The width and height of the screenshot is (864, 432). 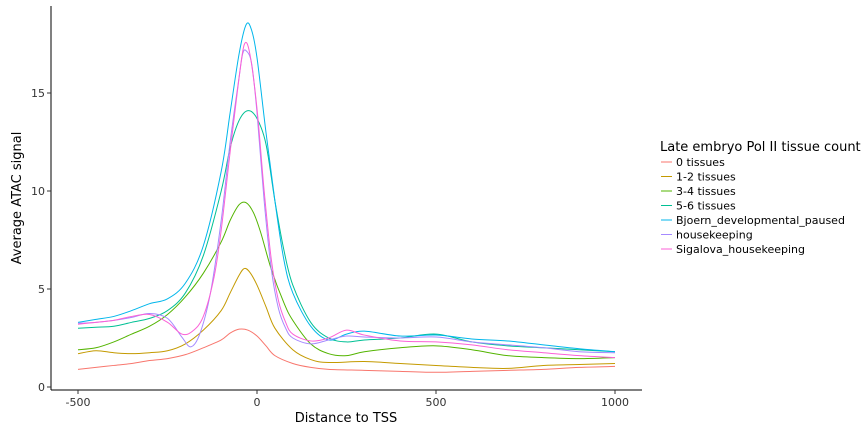 What do you see at coordinates (41, 240) in the screenshot?
I see `y-axis-ticks: 0 5 10 15` at bounding box center [41, 240].